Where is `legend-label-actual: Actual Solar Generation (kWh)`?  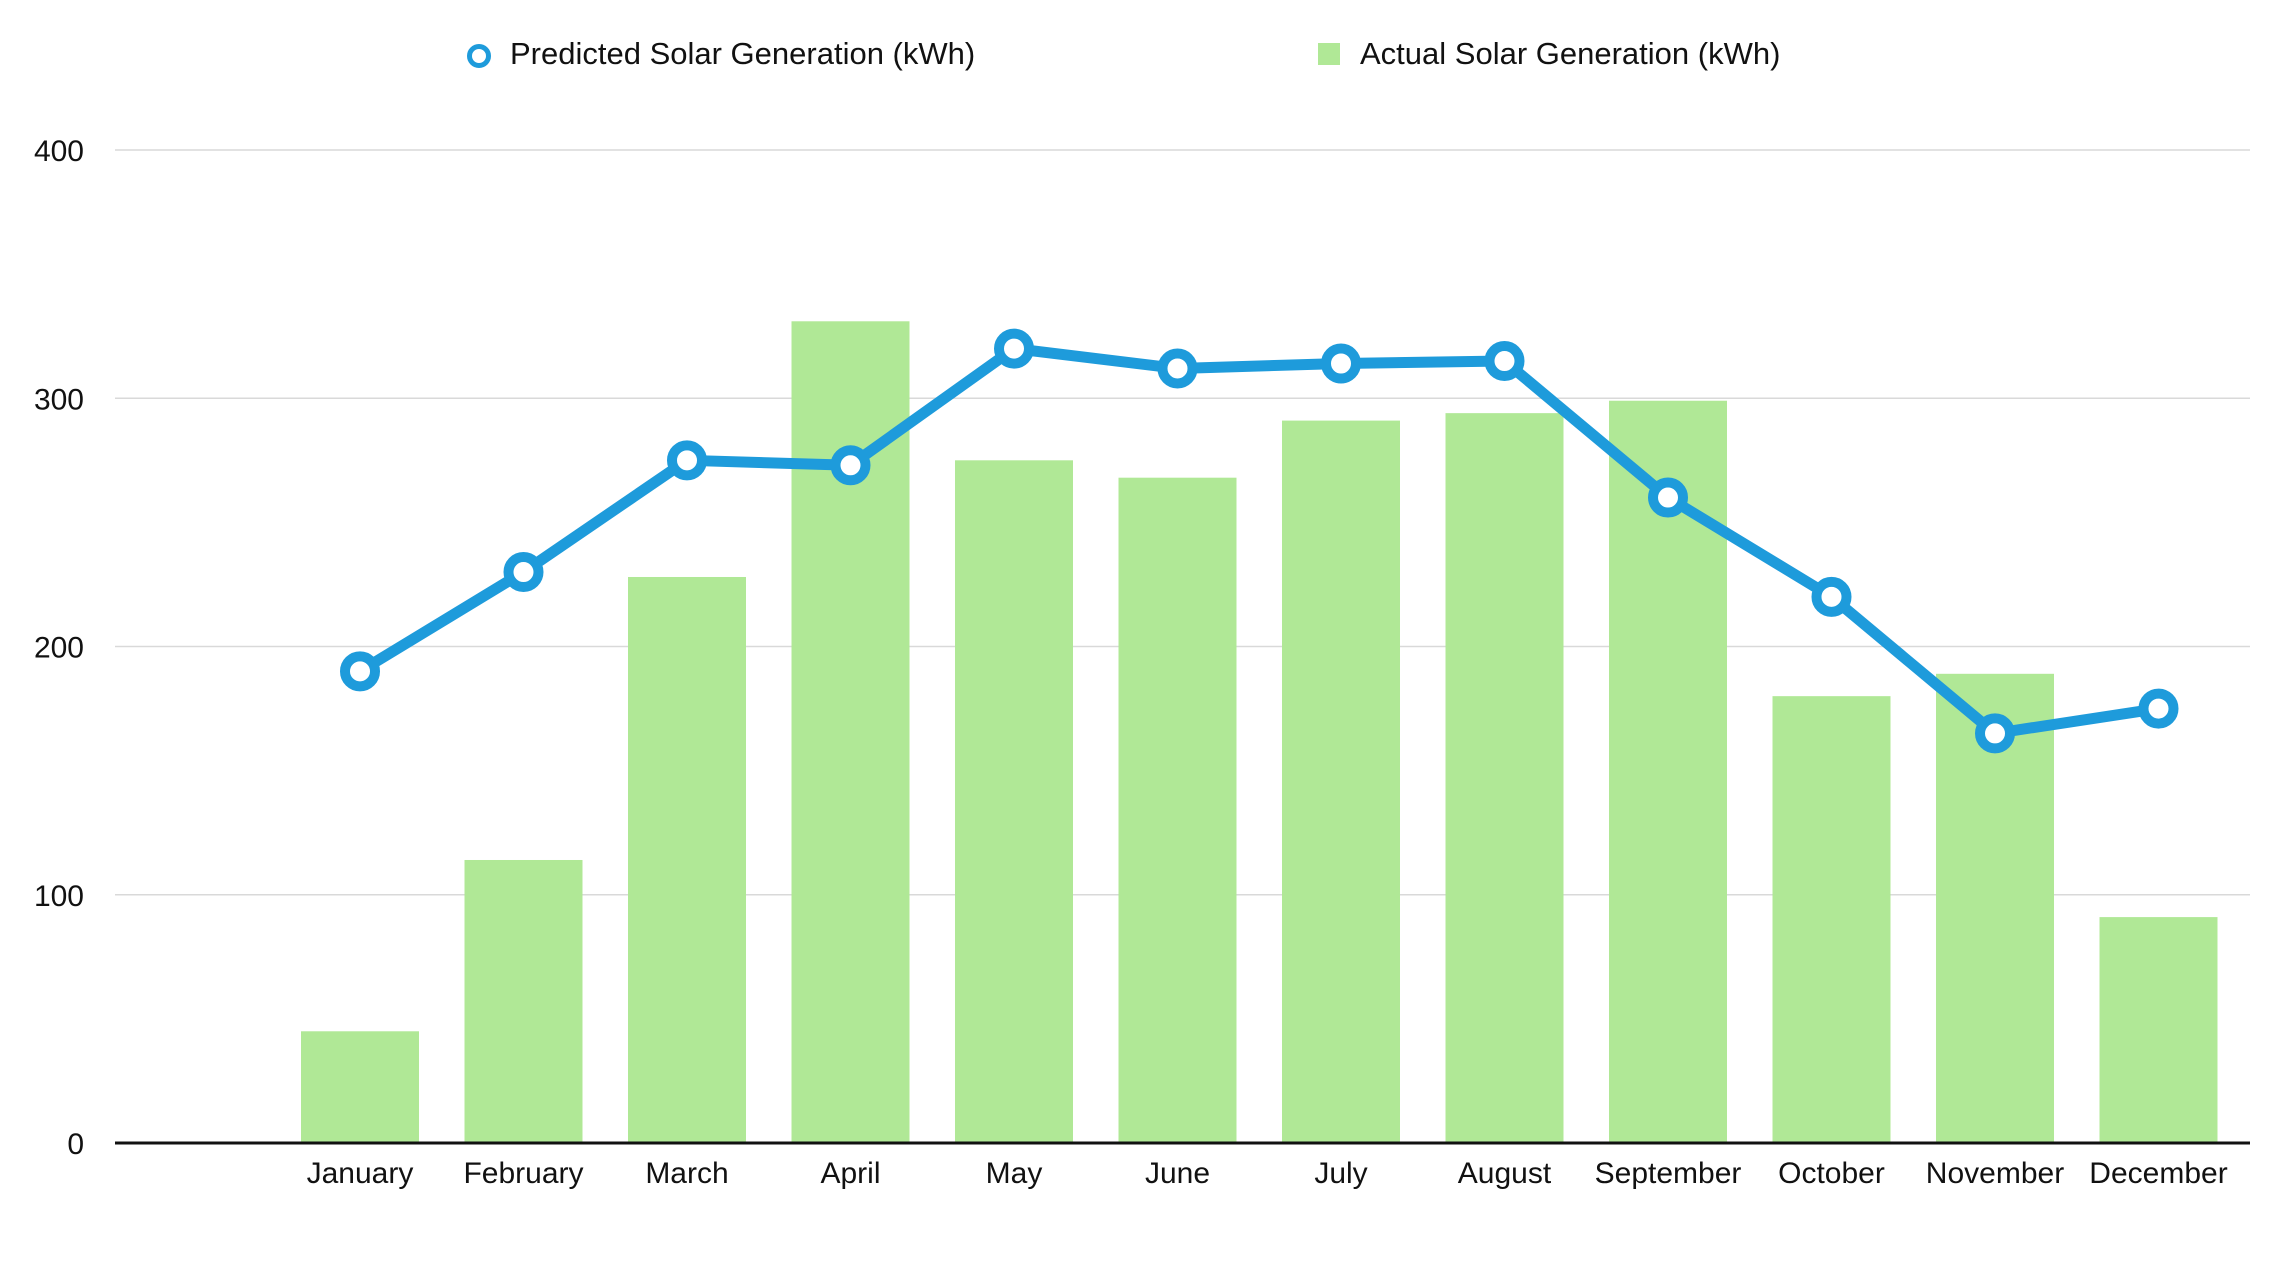 legend-label-actual: Actual Solar Generation (kWh) is located at coordinates (1570, 53).